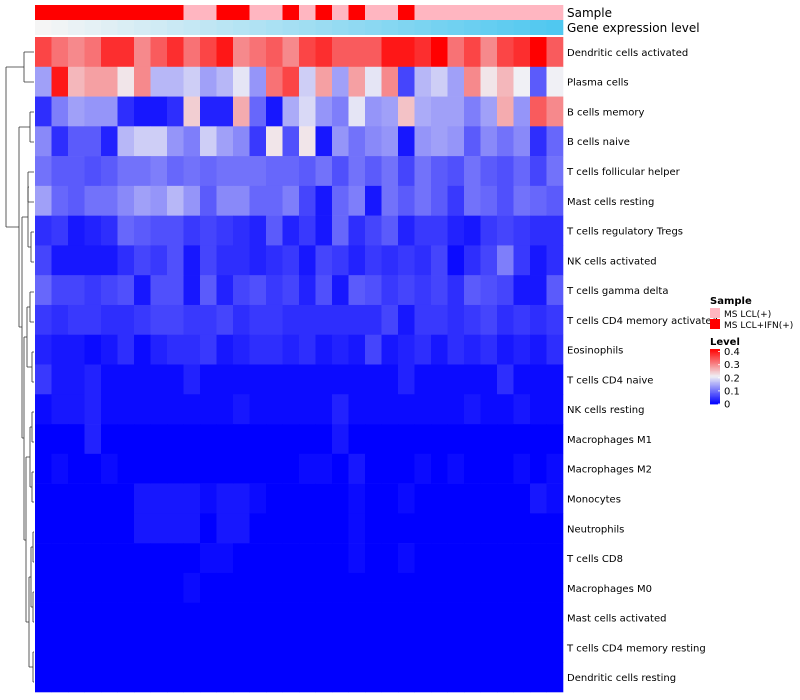 The width and height of the screenshot is (800, 700). I want to click on level-legend-tick-label: 0.4, so click(732, 352).